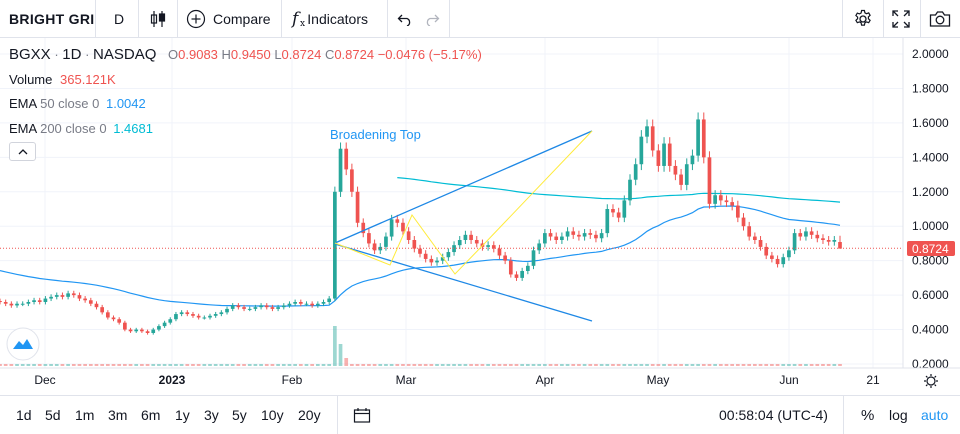 This screenshot has height=434, width=960. What do you see at coordinates (329, 54) in the screenshot?
I see `close-label: C` at bounding box center [329, 54].